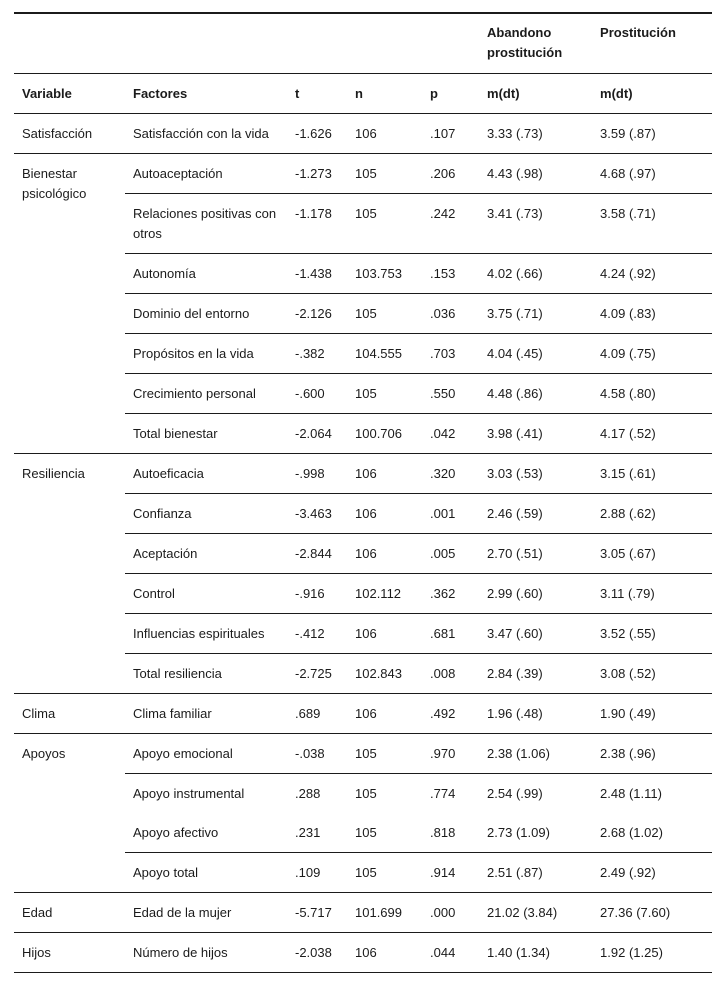  Describe the element at coordinates (451, 872) in the screenshot. I see `p-cell: .914` at that location.